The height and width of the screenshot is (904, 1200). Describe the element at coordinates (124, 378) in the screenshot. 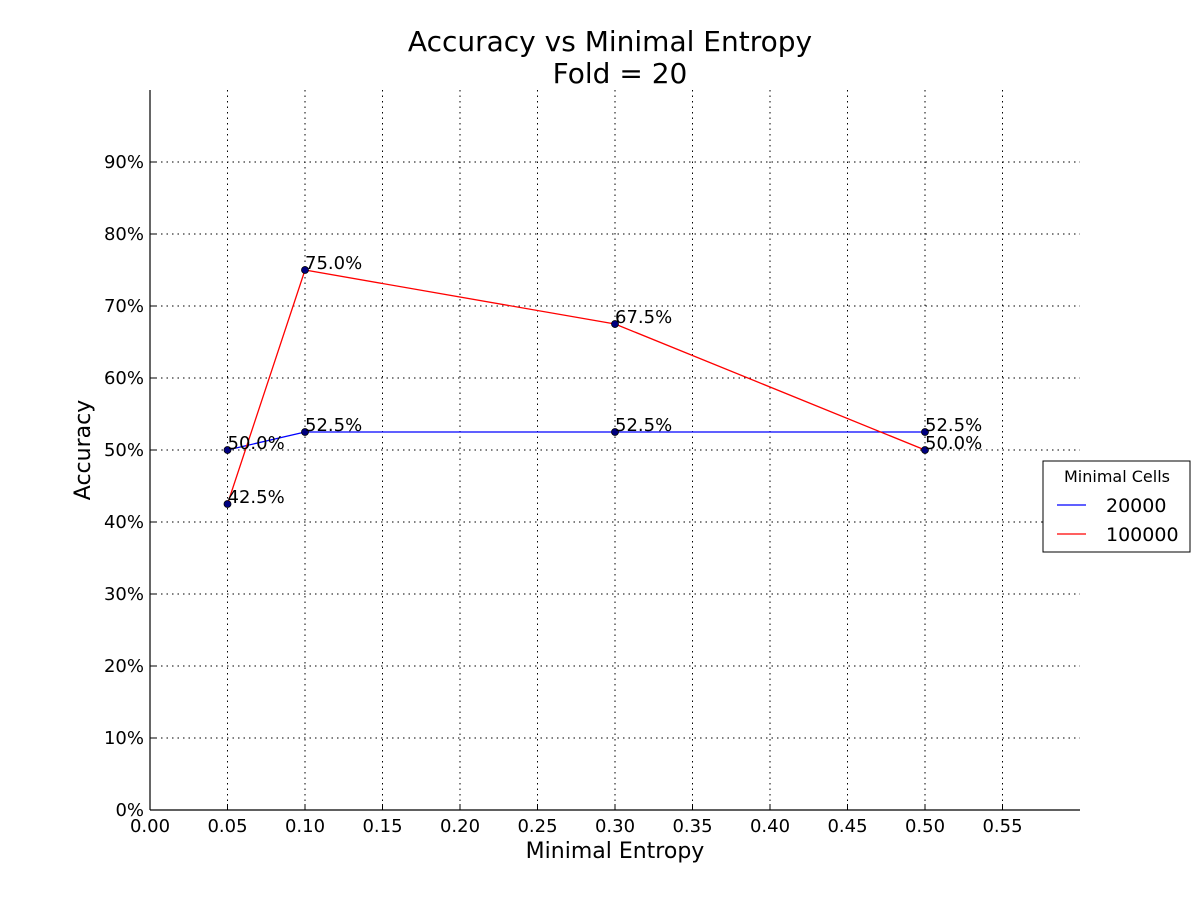

I see `y-tick-label: 60%` at that location.